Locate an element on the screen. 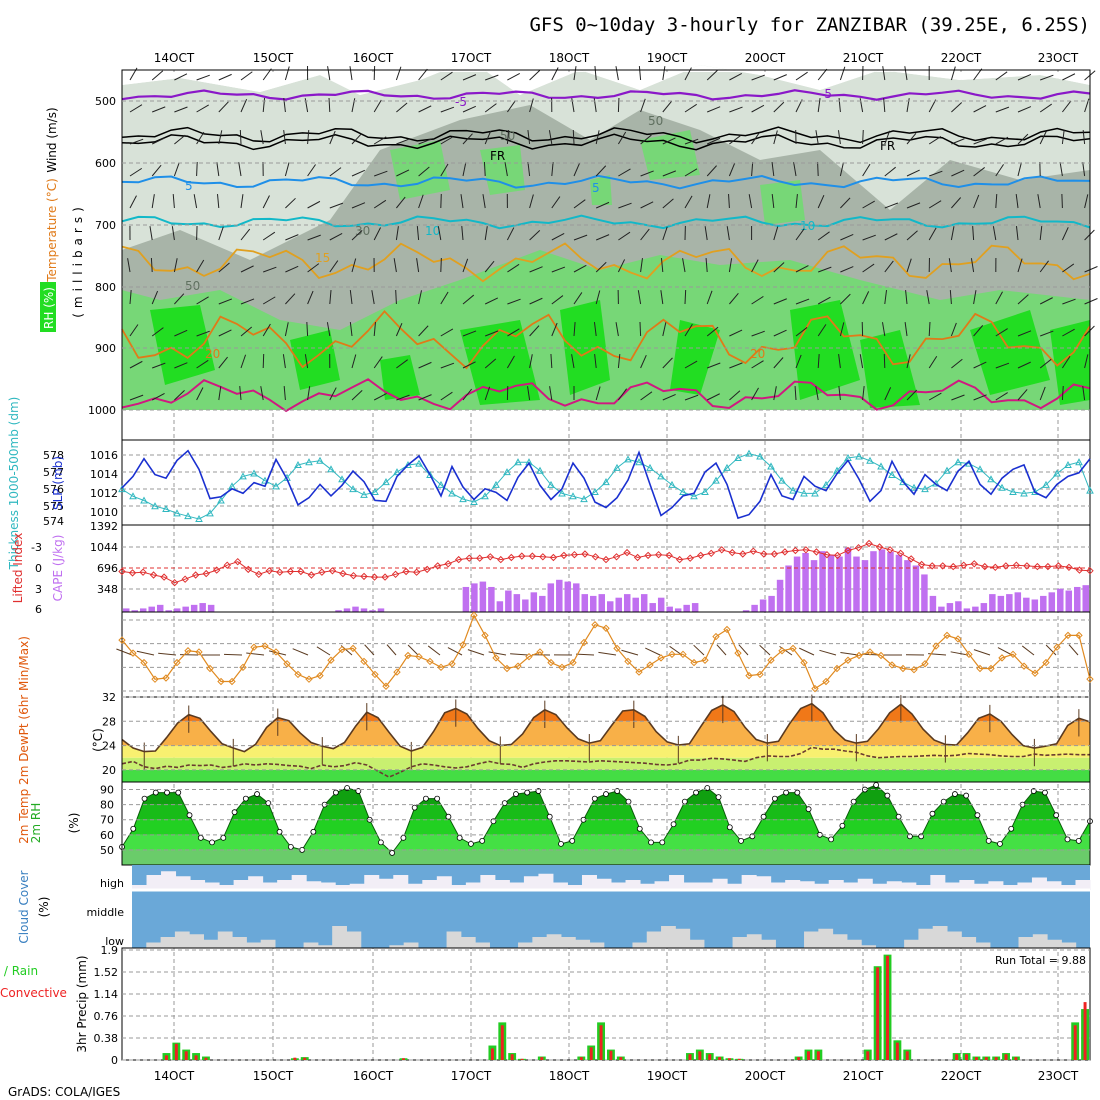 This screenshot has width=1100, height=1100. cape-tick-label: 1044 is located at coordinates (104, 547).